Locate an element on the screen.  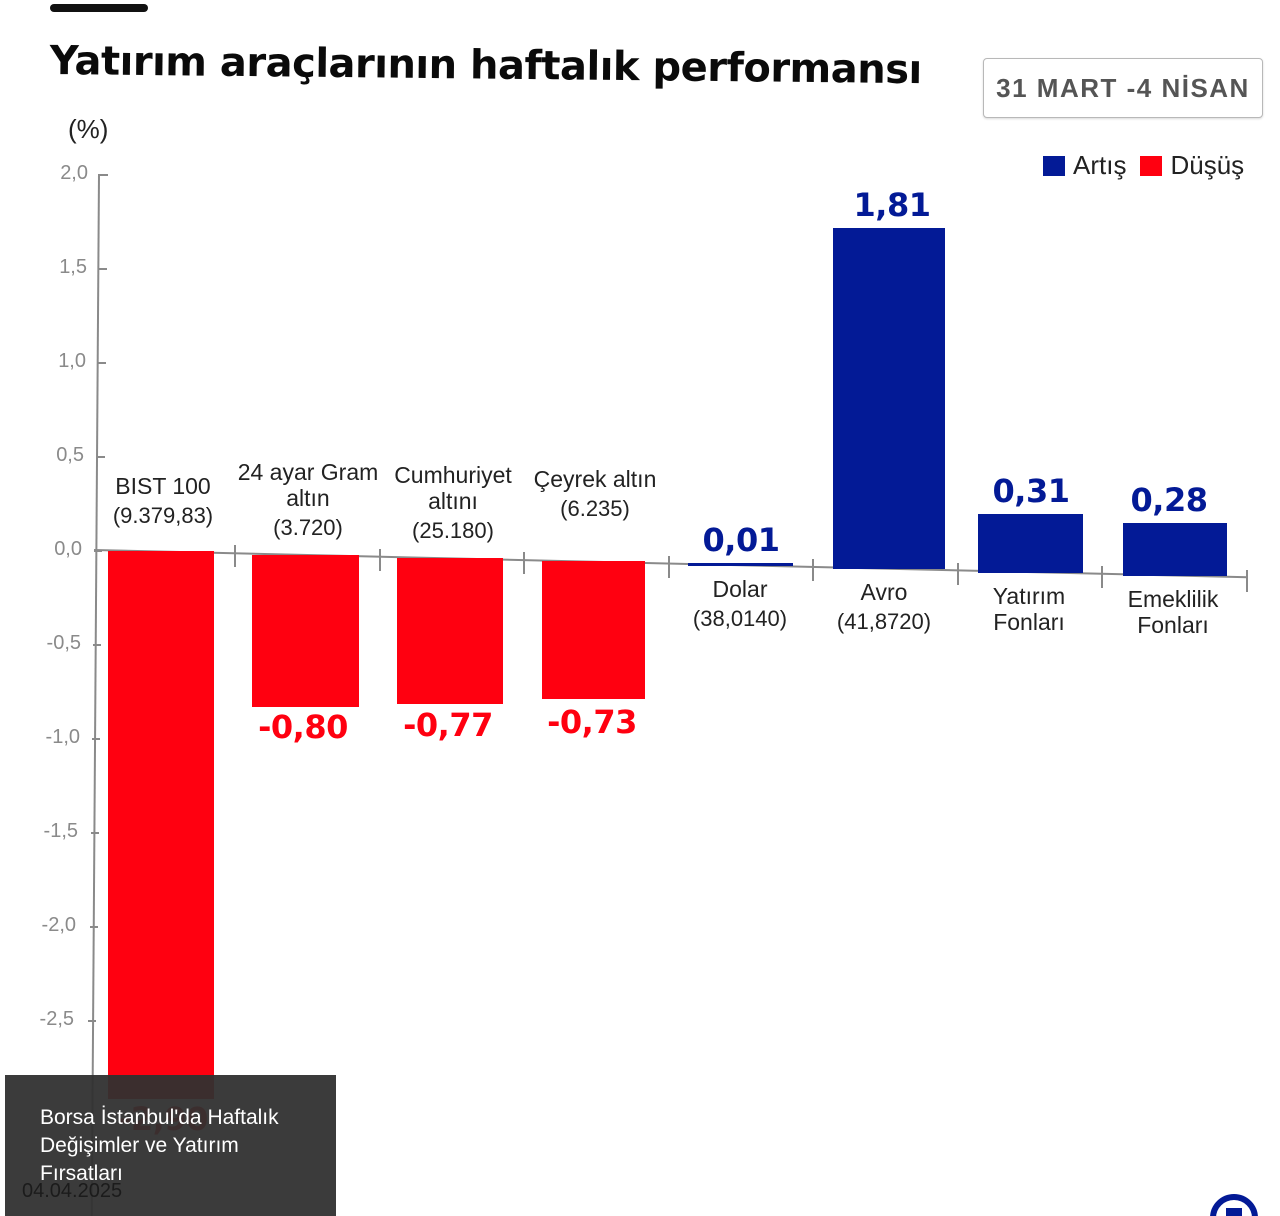
bar-emeklilik-fonlari is located at coordinates (1175, 549).